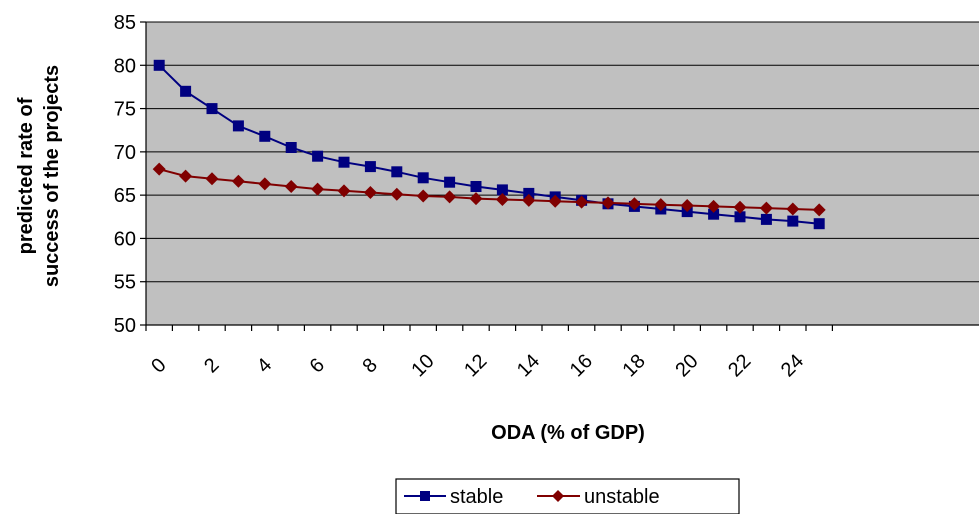 Image resolution: width=979 pixels, height=514 pixels. I want to click on x-tick-label-20: 20, so click(686, 365).